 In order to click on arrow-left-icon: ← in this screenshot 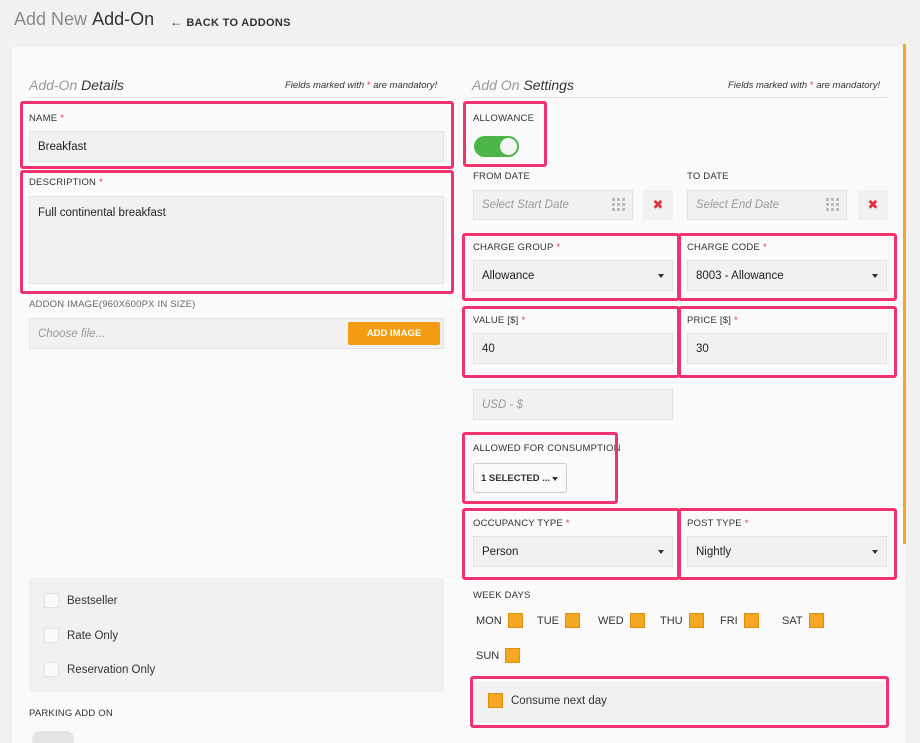, I will do `click(176, 22)`.